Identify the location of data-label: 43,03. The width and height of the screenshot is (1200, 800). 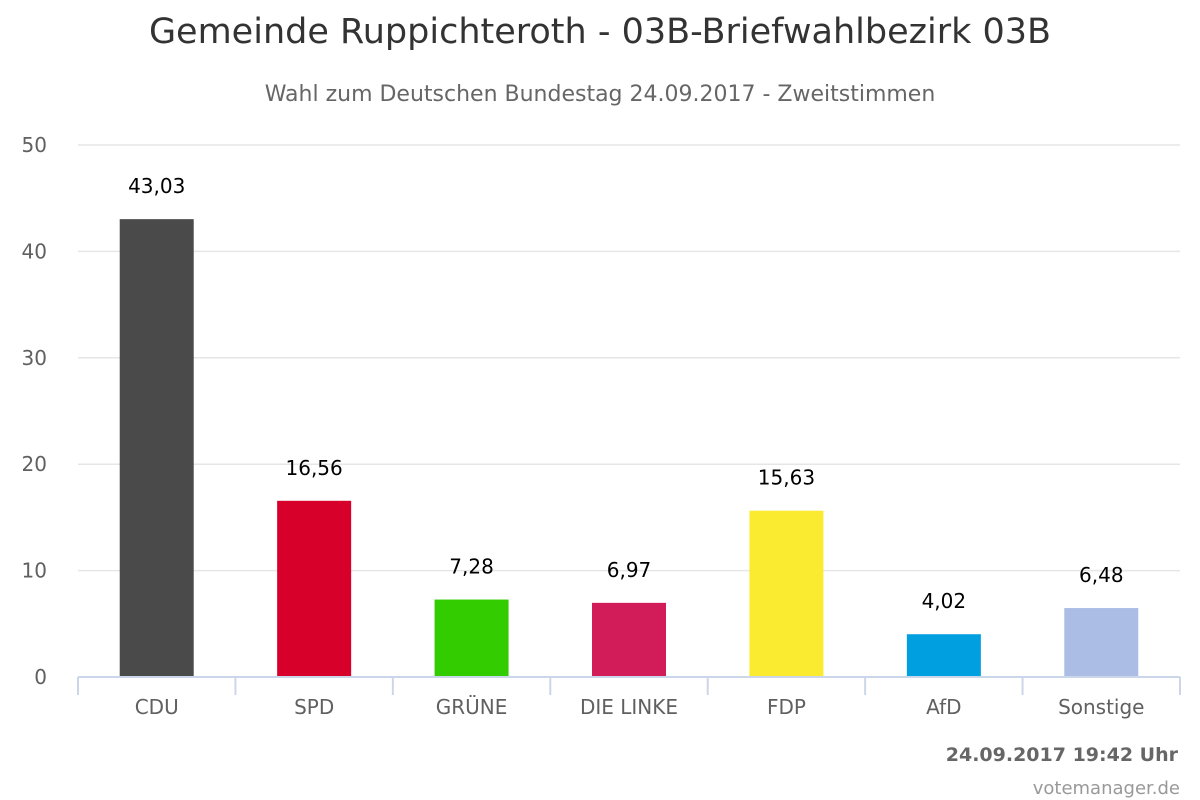
(156, 186).